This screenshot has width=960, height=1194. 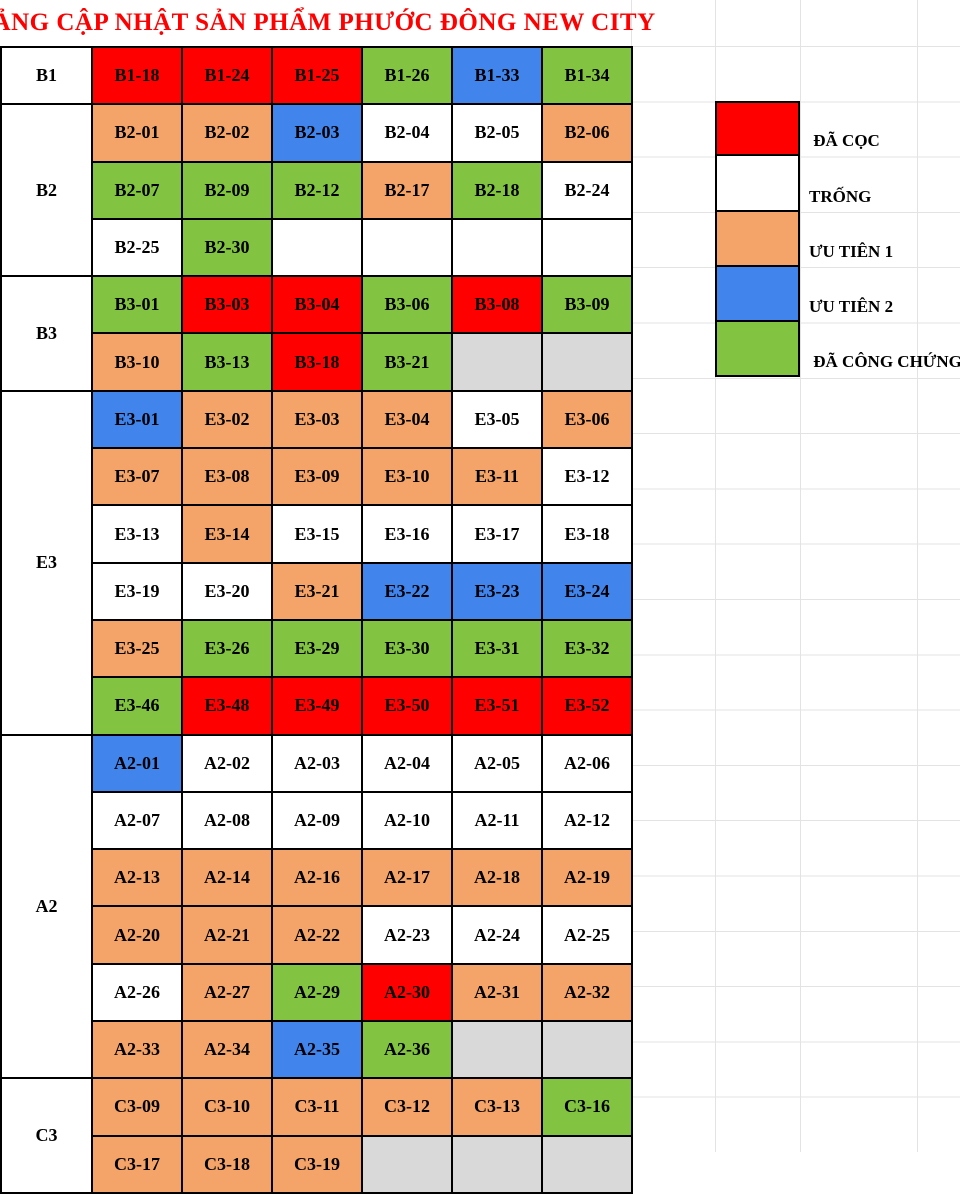 What do you see at coordinates (227, 820) in the screenshot?
I see `lot-cell-a2-08: A2-08` at bounding box center [227, 820].